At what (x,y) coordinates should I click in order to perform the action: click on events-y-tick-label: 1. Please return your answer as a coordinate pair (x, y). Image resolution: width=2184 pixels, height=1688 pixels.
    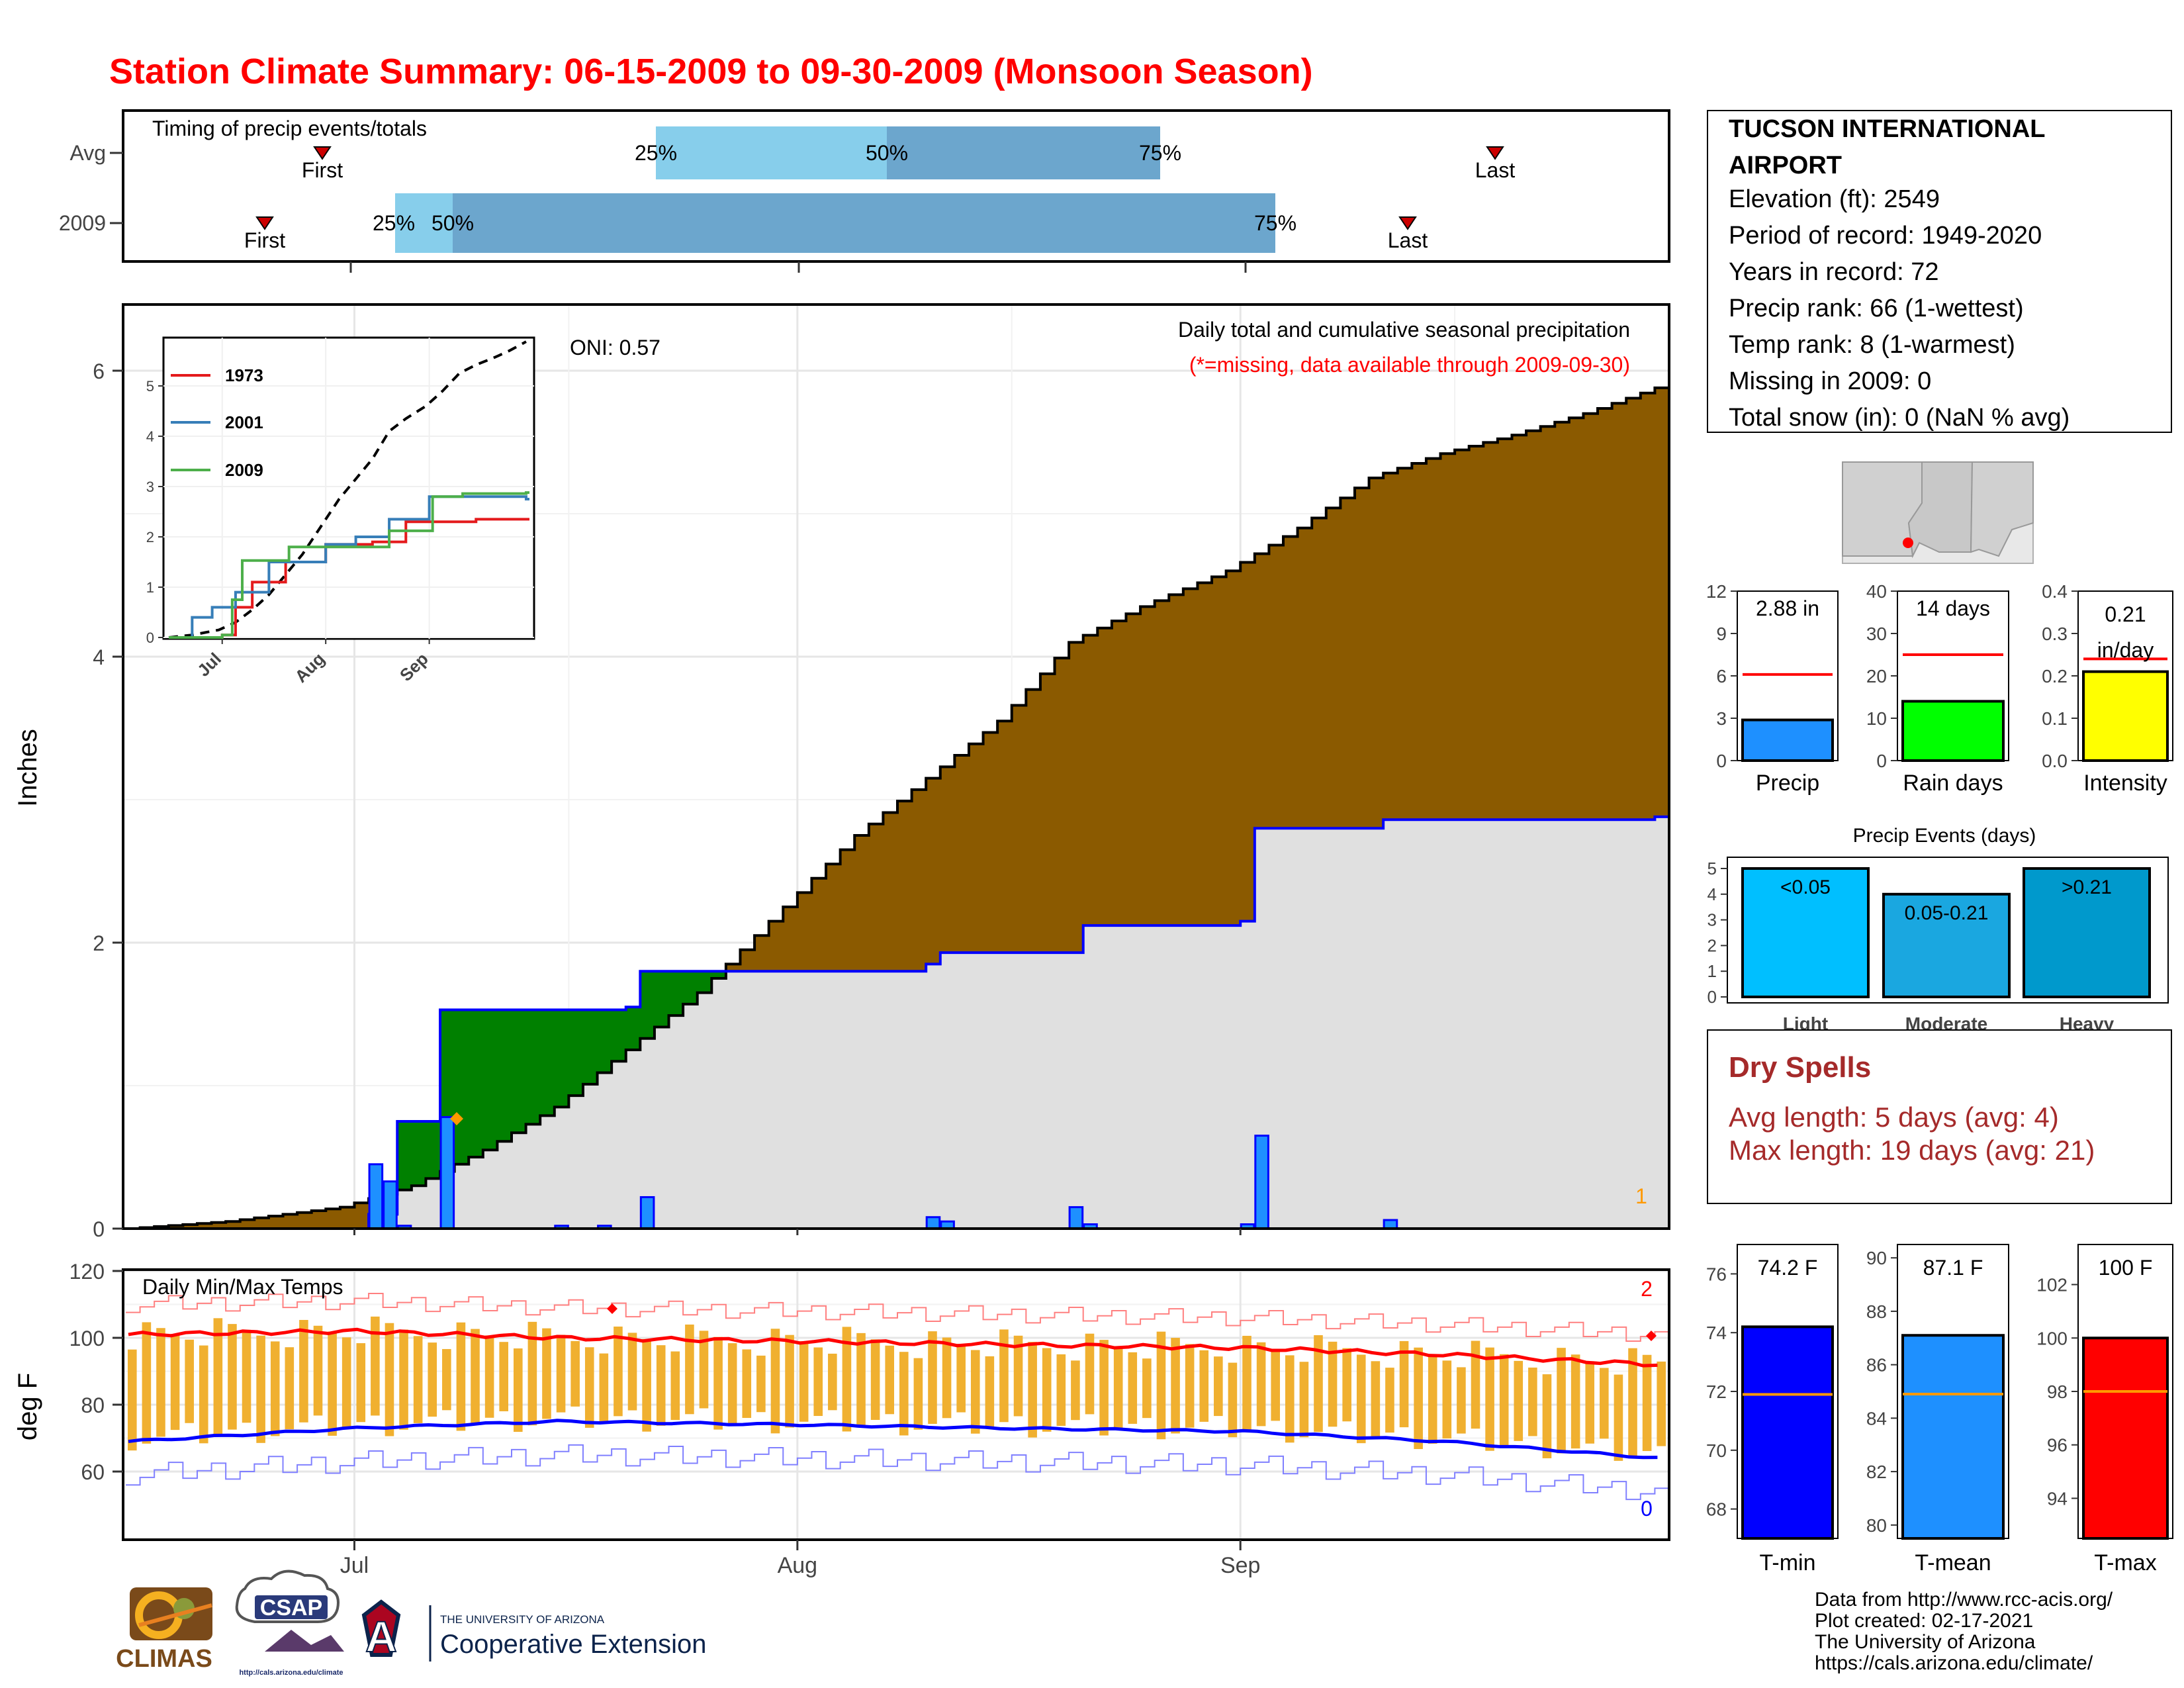
    Looking at the image, I should click on (1712, 971).